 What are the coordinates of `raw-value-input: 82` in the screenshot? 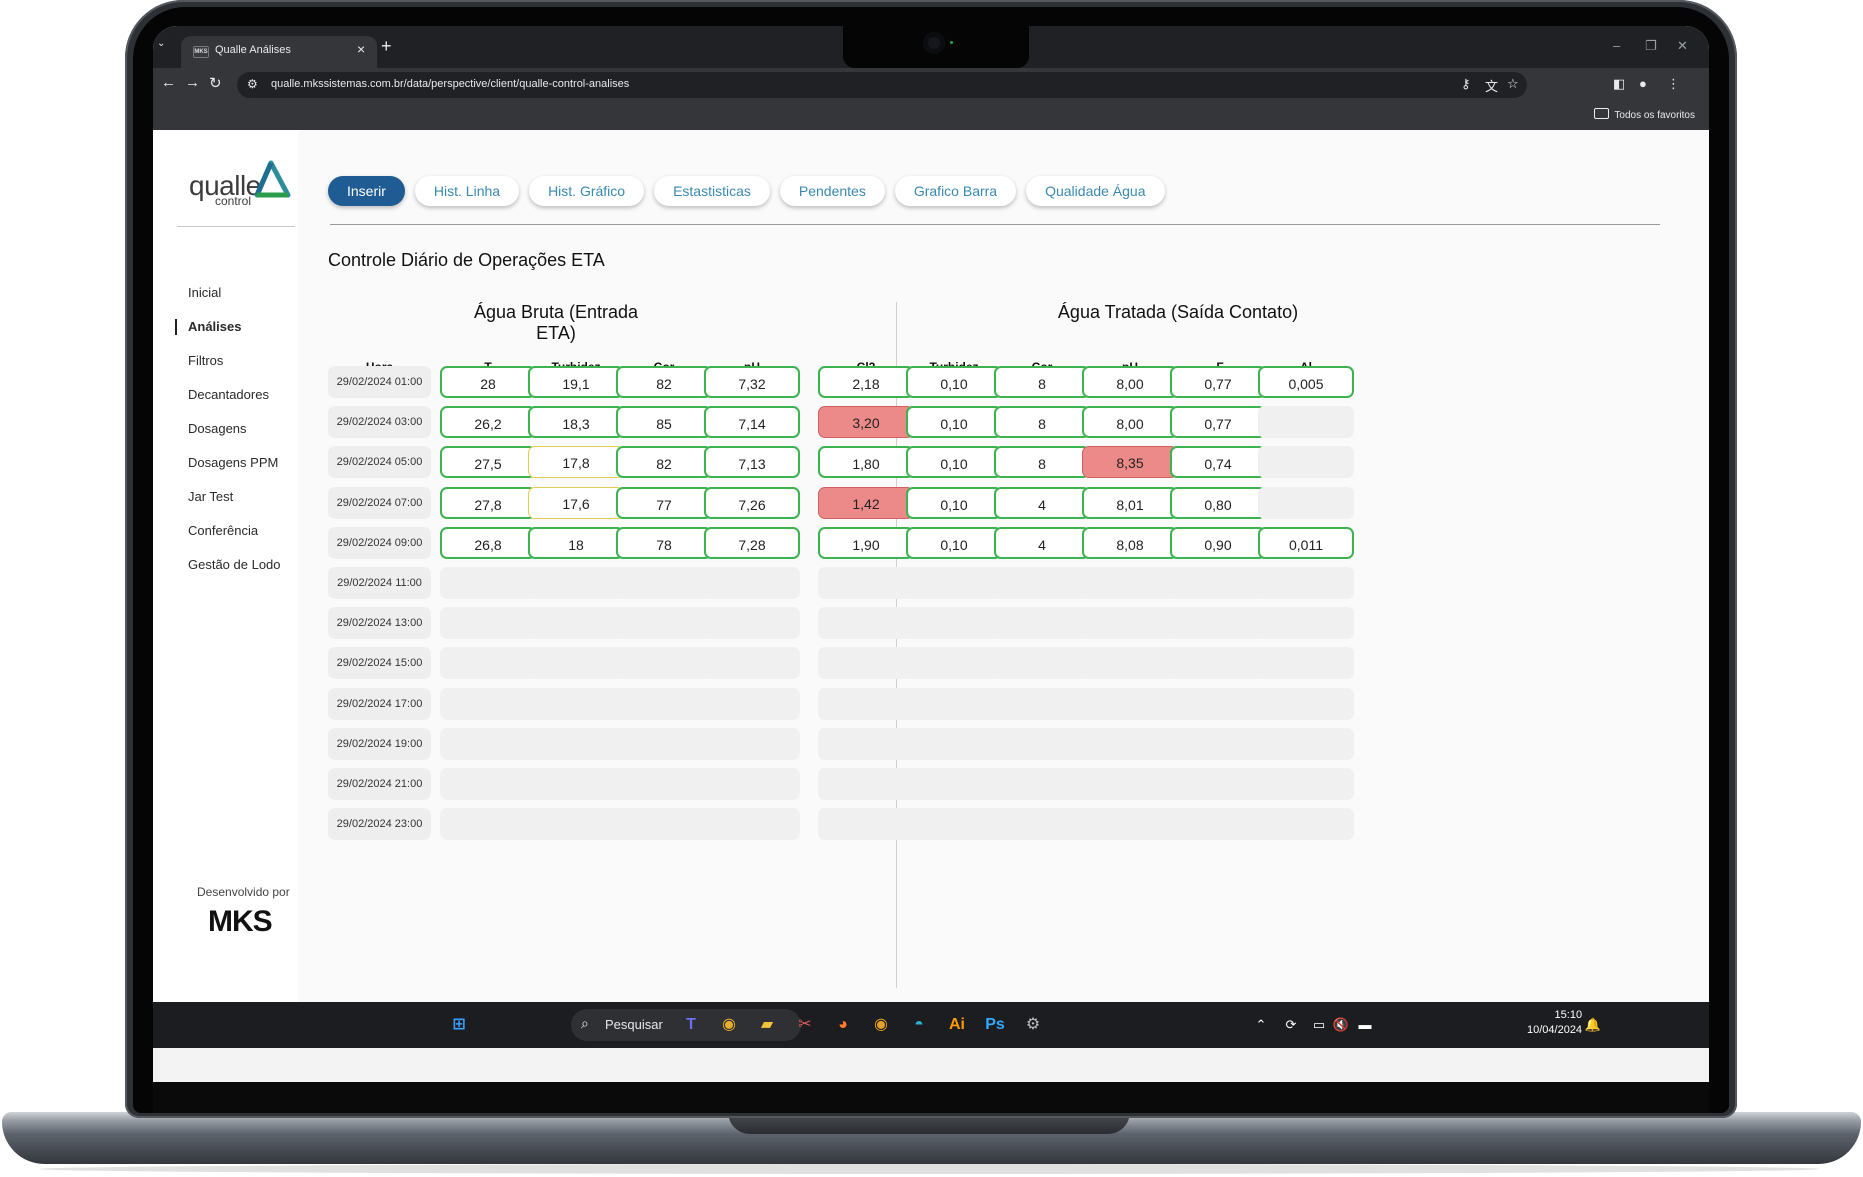 It's located at (664, 382).